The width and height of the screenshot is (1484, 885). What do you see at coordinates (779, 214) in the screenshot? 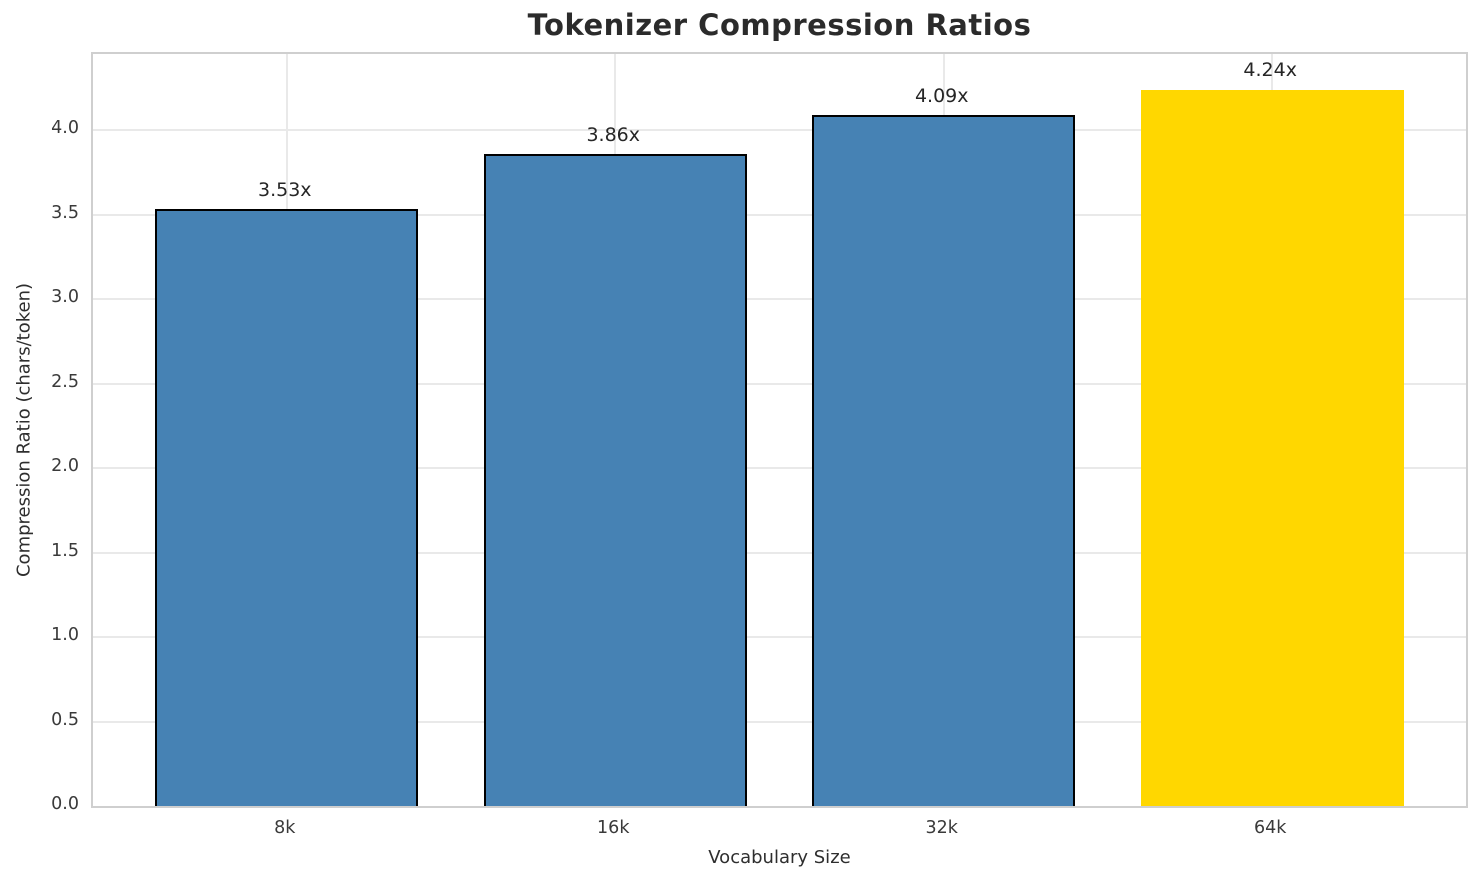
I see `gridline-h-3.5` at bounding box center [779, 214].